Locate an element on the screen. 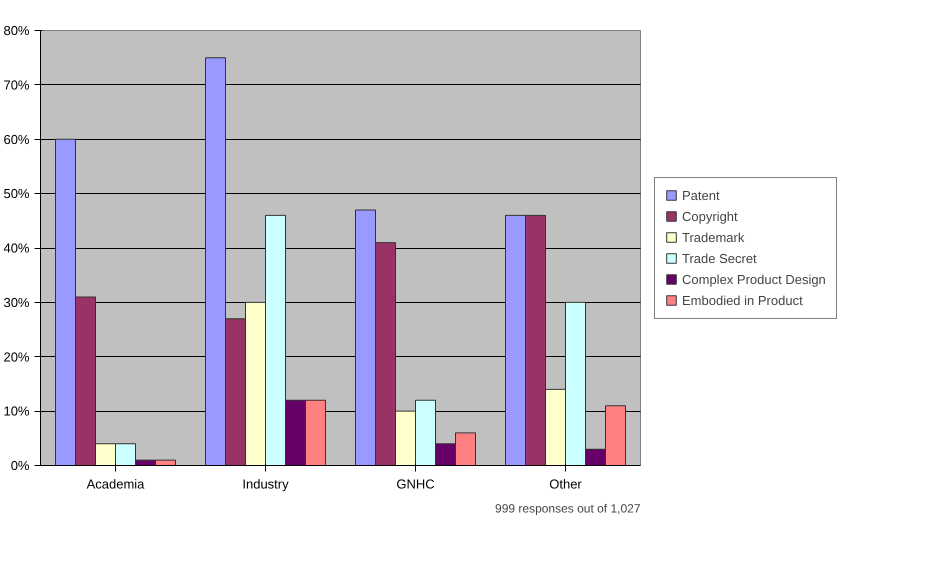 The image size is (948, 567). y-tick-label: 80% is located at coordinates (16, 30).